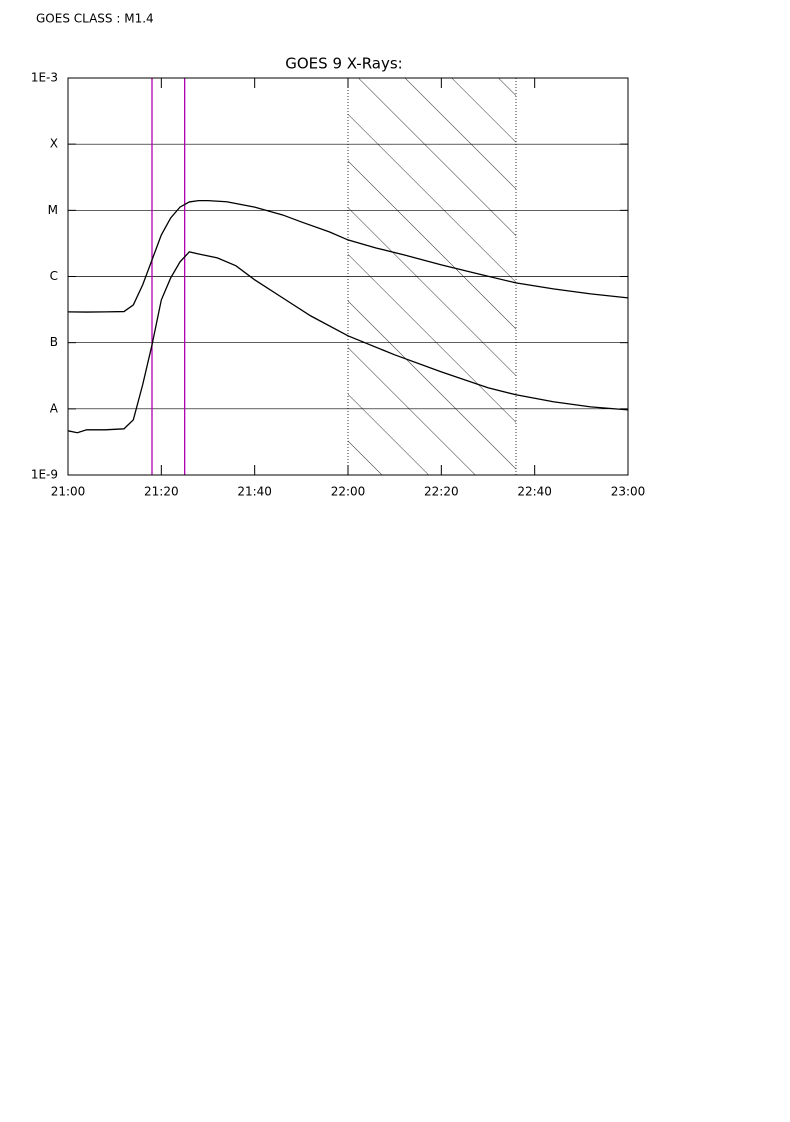  I want to click on header-text: GOES CLASS : M1.4, so click(95, 19).